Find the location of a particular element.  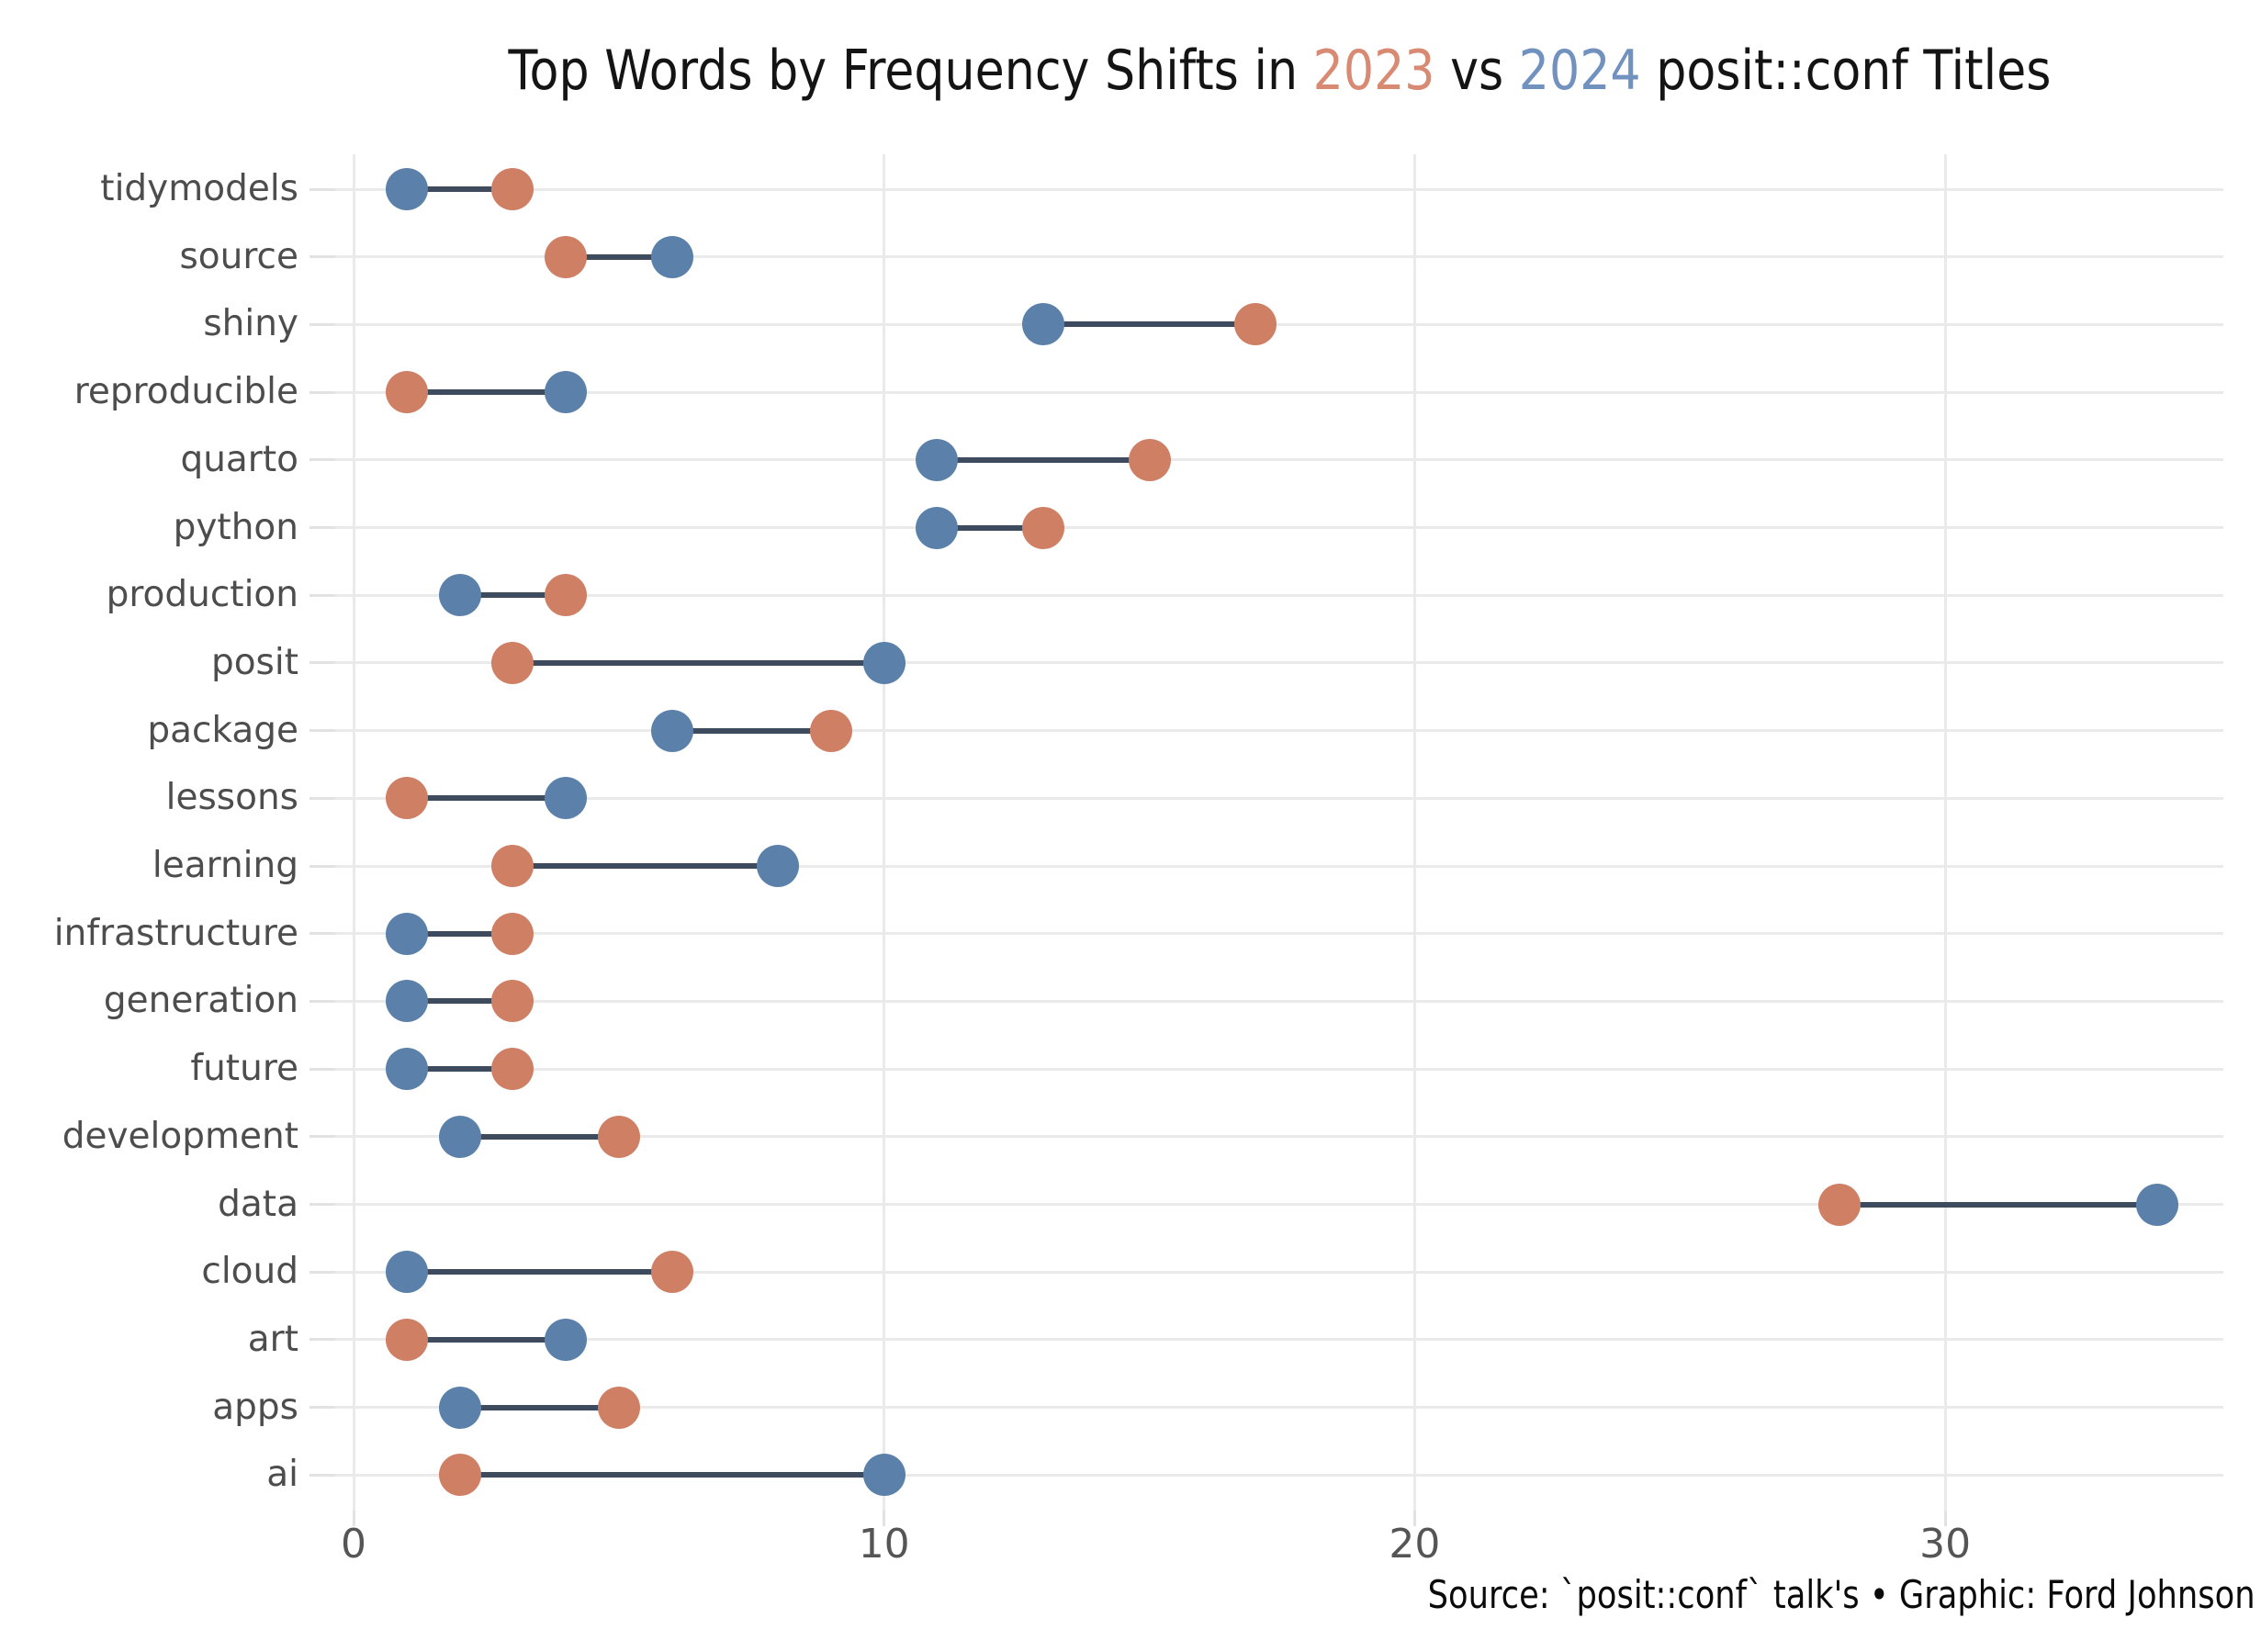

category-label: generation is located at coordinates (200, 1001).